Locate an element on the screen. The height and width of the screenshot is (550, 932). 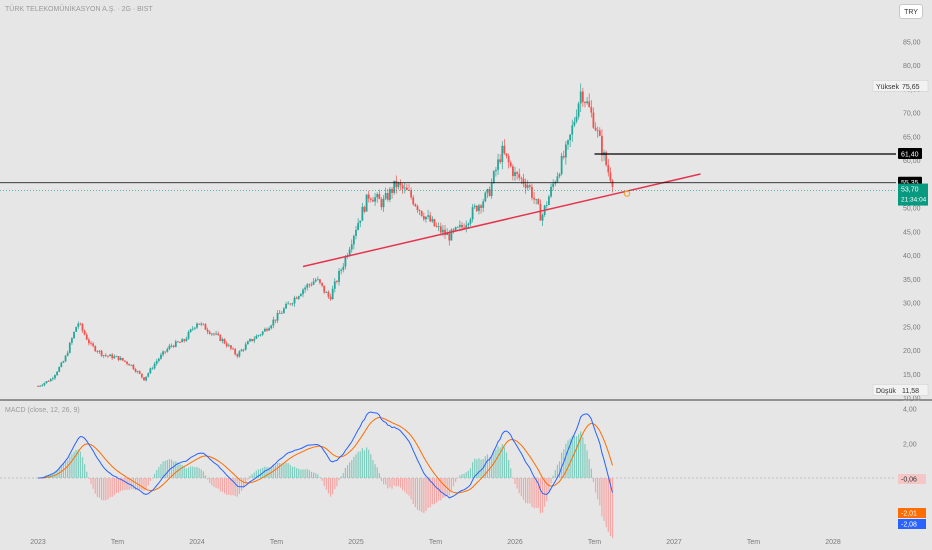
countdown-text: 21:34:04 is located at coordinates (914, 200).